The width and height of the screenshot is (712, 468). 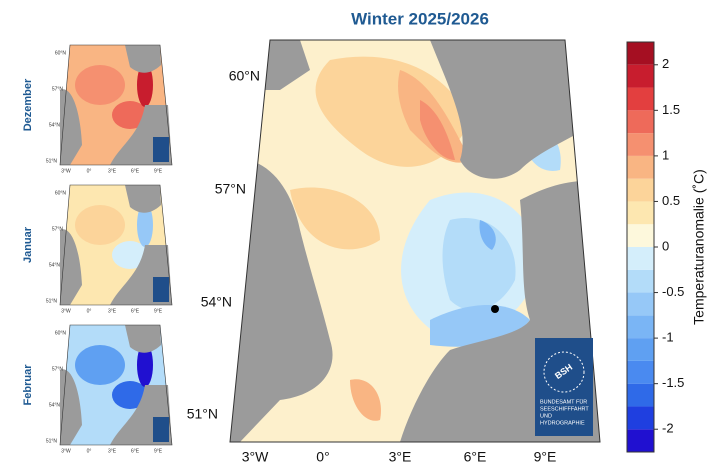 What do you see at coordinates (564, 387) in the screenshot?
I see `logo: BSH` at bounding box center [564, 387].